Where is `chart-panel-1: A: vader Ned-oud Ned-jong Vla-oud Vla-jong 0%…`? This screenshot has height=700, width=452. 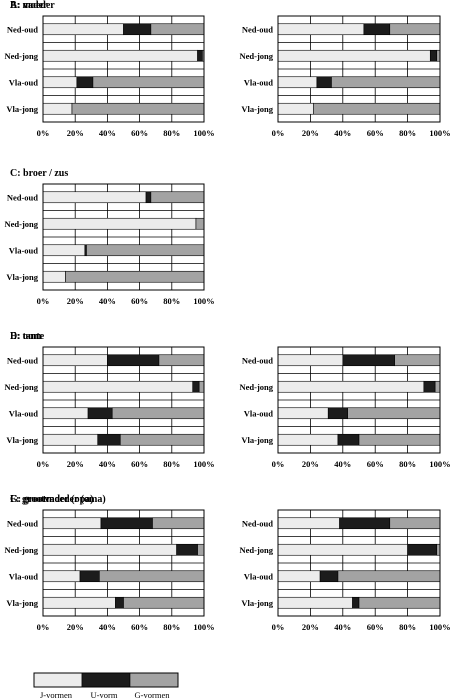 chart-panel-1: A: vader Ned-oud Ned-jong Vla-oud Vla-jong 0%… is located at coordinates (109, 69).